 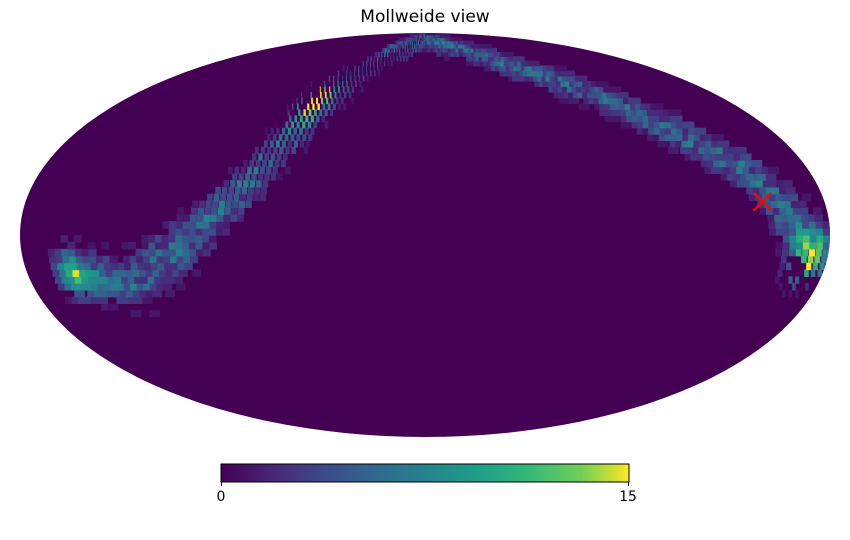 I want to click on position-marker, so click(x=762, y=202).